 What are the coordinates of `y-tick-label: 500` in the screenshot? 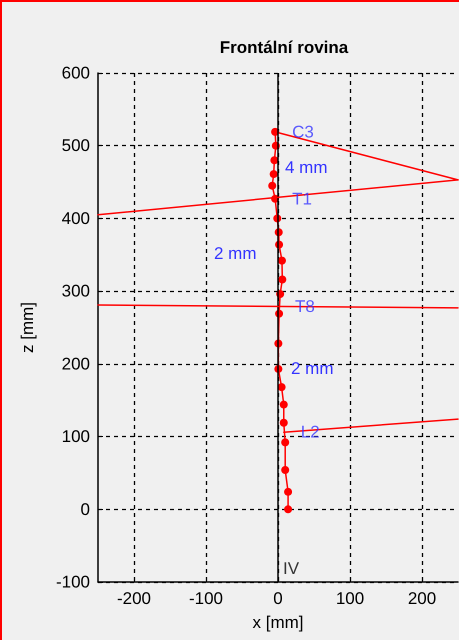 It's located at (76, 146).